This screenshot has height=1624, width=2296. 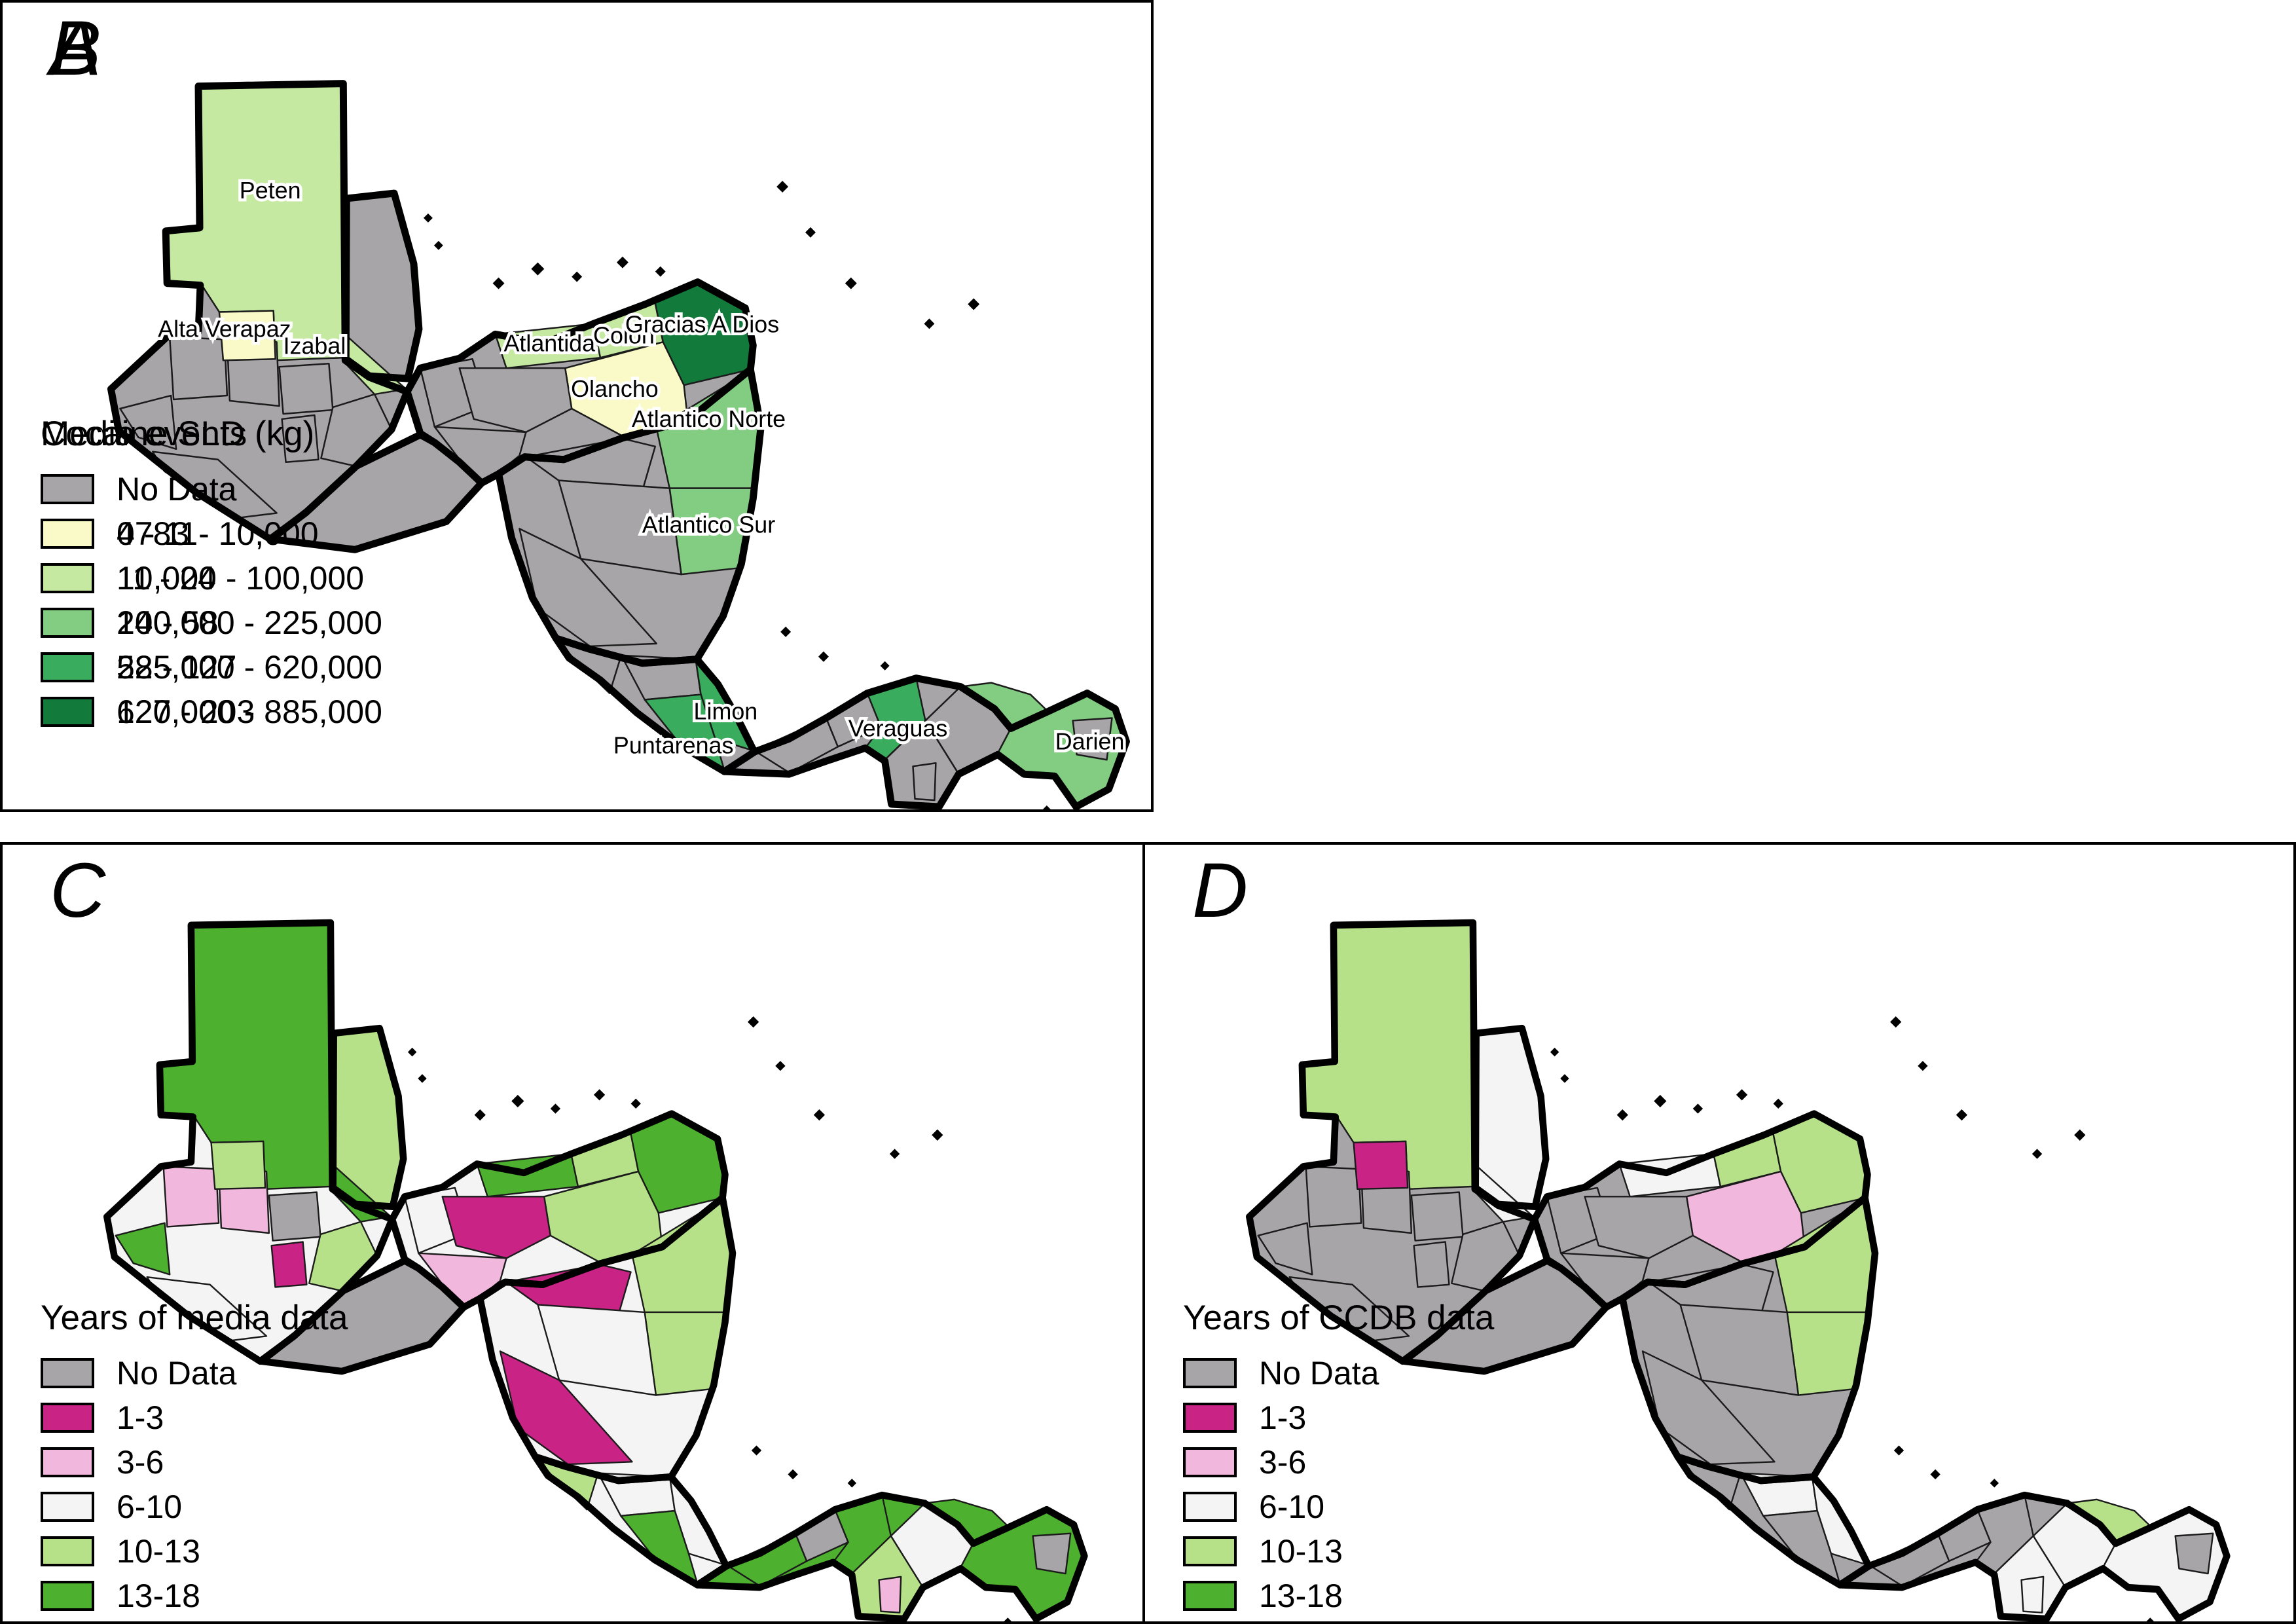 What do you see at coordinates (211, 622) in the screenshot?
I see `legend-row: 100,000 - 225,000` at bounding box center [211, 622].